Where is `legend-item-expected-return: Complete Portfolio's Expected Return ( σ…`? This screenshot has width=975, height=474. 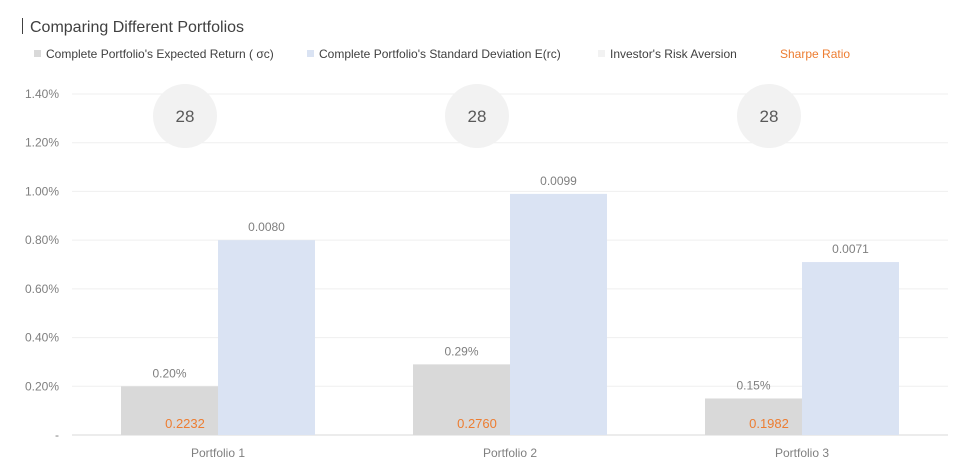 legend-item-expected-return: Complete Portfolio's Expected Return ( σ… is located at coordinates (154, 54).